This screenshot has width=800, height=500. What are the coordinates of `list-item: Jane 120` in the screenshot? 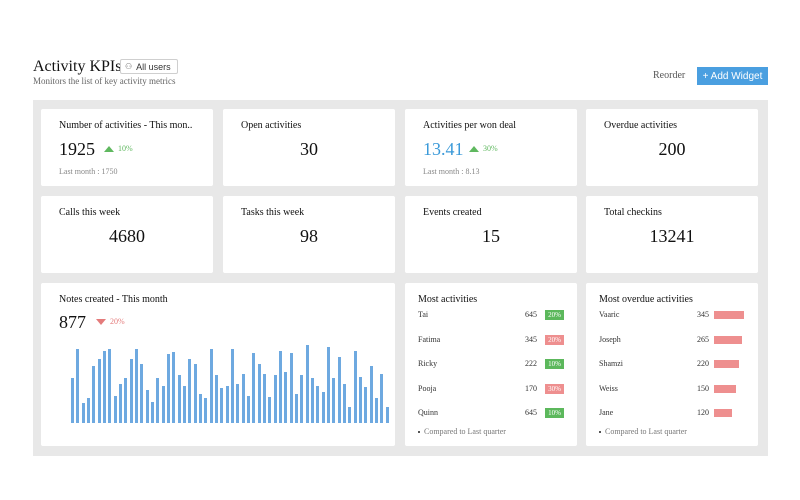 It's located at (672, 420).